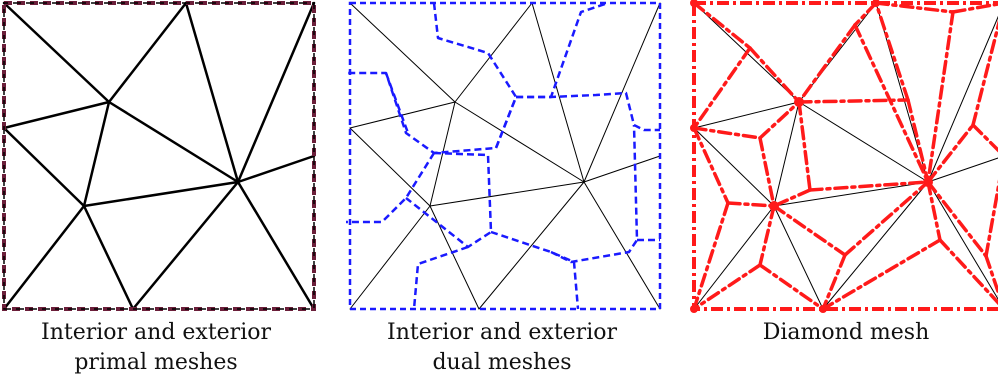 Image resolution: width=998 pixels, height=387 pixels. I want to click on caption-diamond: Diamond mesh, so click(844, 333).